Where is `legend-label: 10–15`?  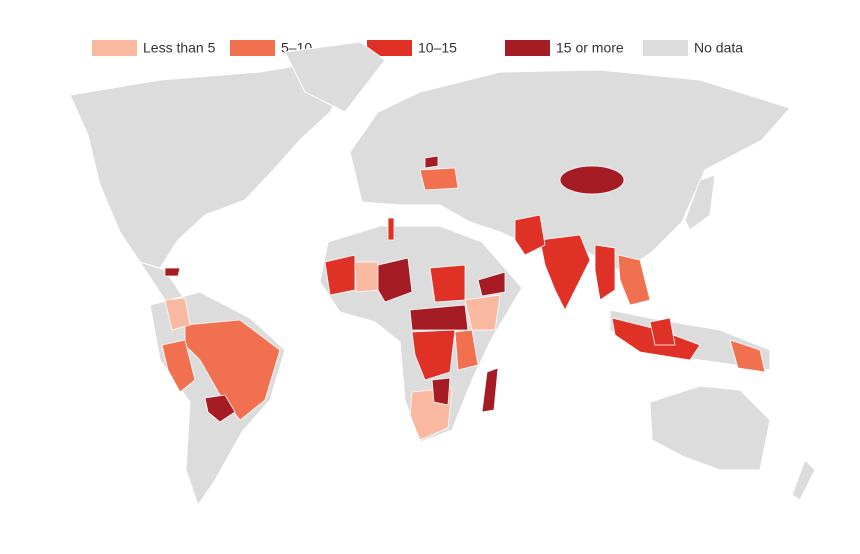 legend-label: 10–15 is located at coordinates (437, 48).